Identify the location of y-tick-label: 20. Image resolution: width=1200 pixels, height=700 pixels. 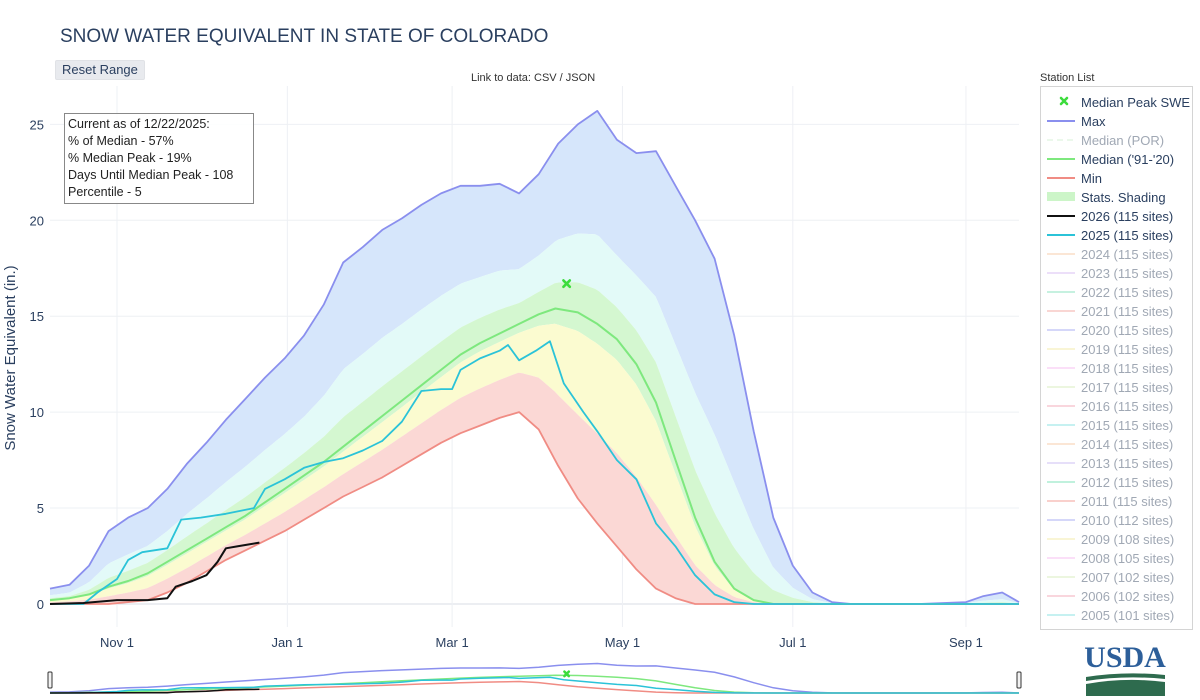
(37, 220).